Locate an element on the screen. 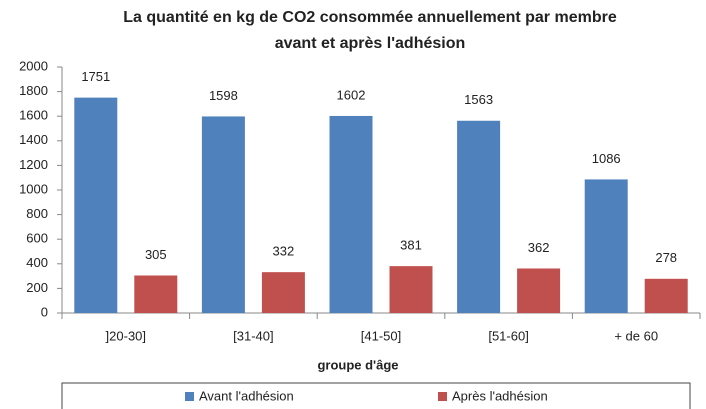 The height and width of the screenshot is (409, 706). x-tick-label: + de 60 is located at coordinates (636, 335).